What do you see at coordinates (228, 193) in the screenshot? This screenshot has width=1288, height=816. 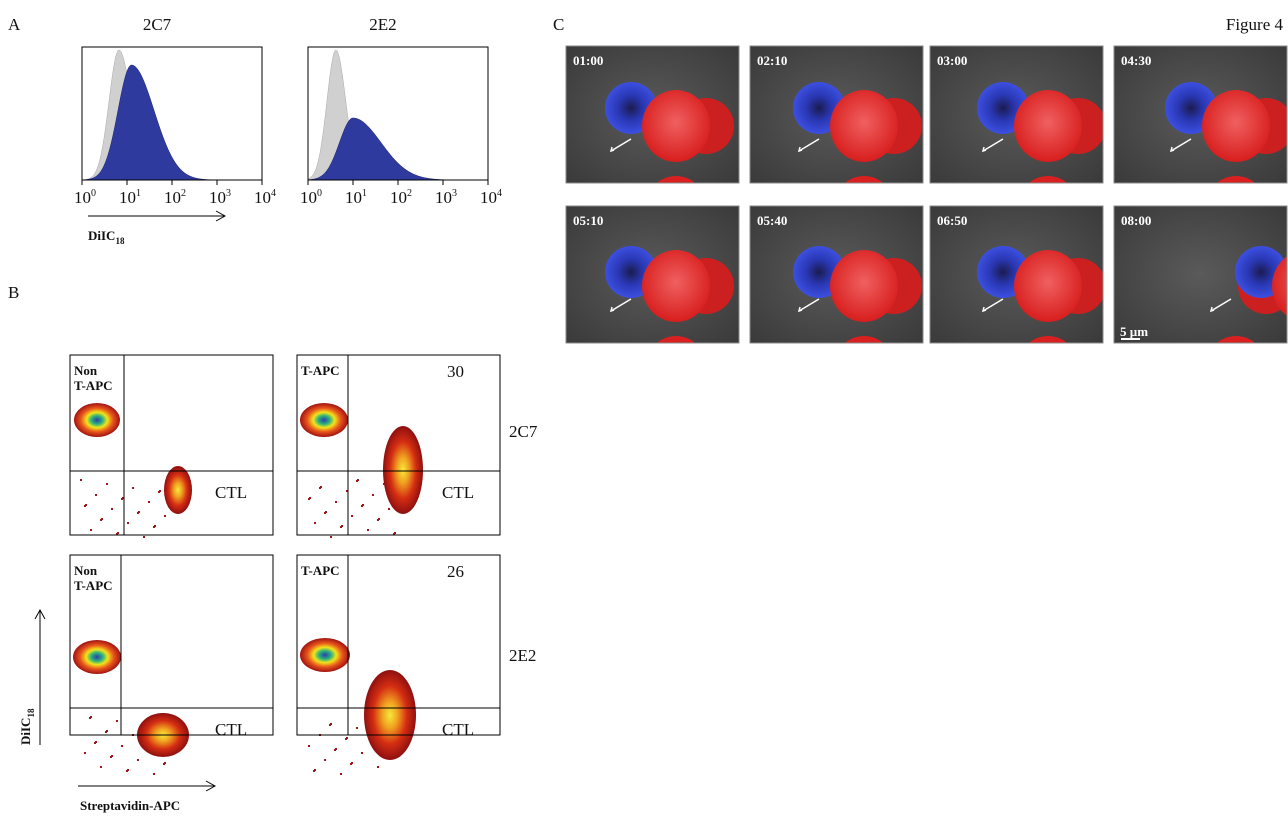 I see `tick-exponent: 3` at bounding box center [228, 193].